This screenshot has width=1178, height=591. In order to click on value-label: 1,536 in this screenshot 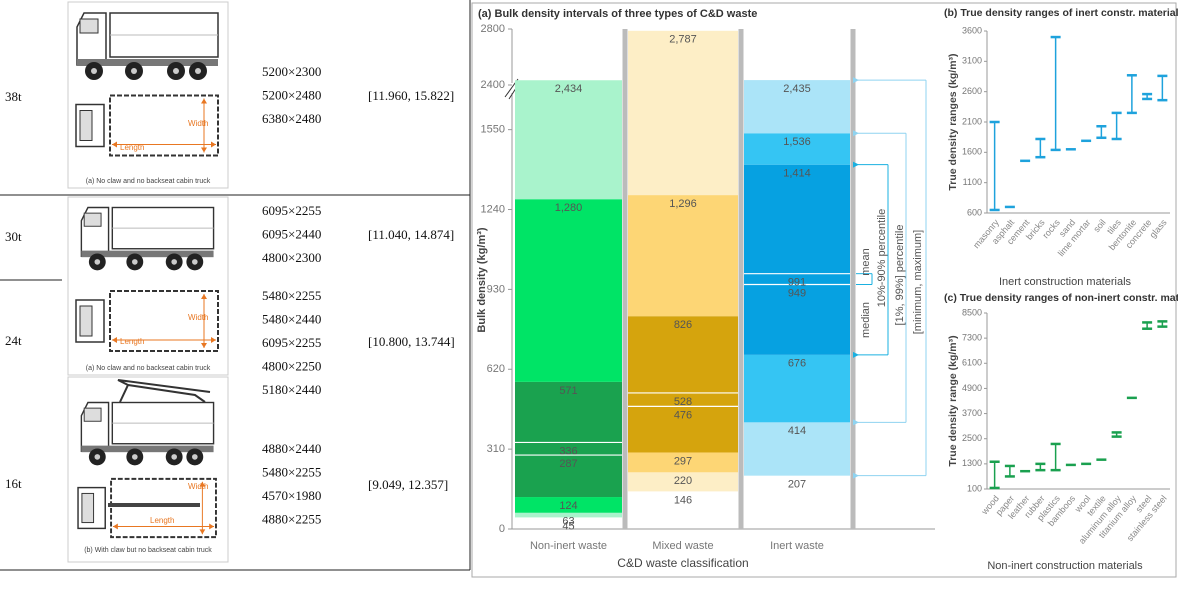, I will do `click(797, 142)`.